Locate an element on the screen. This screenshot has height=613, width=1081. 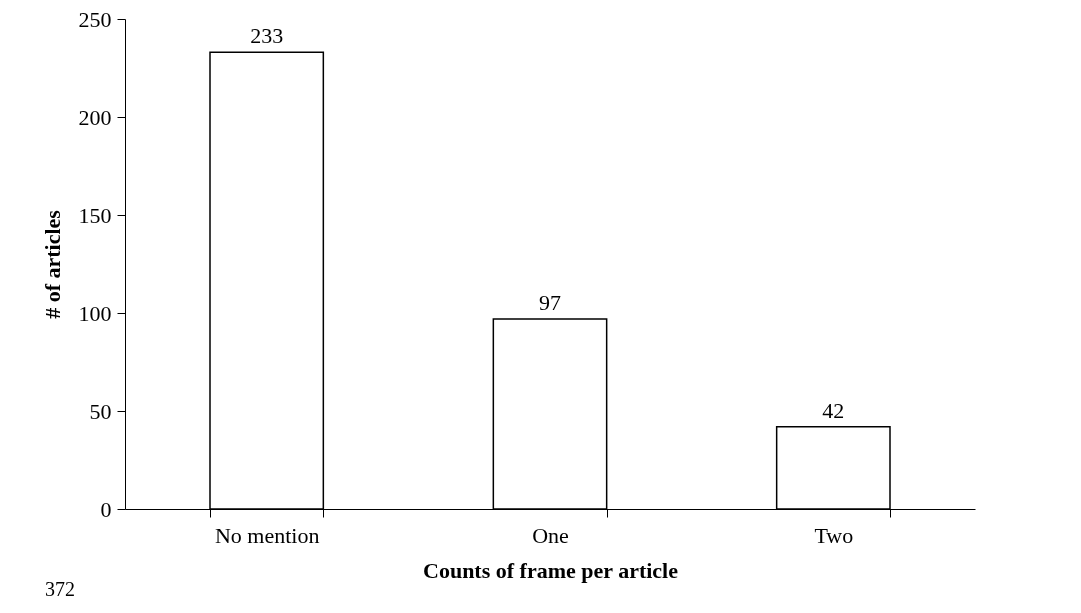
y-tick-label: 150 is located at coordinates (95, 215).